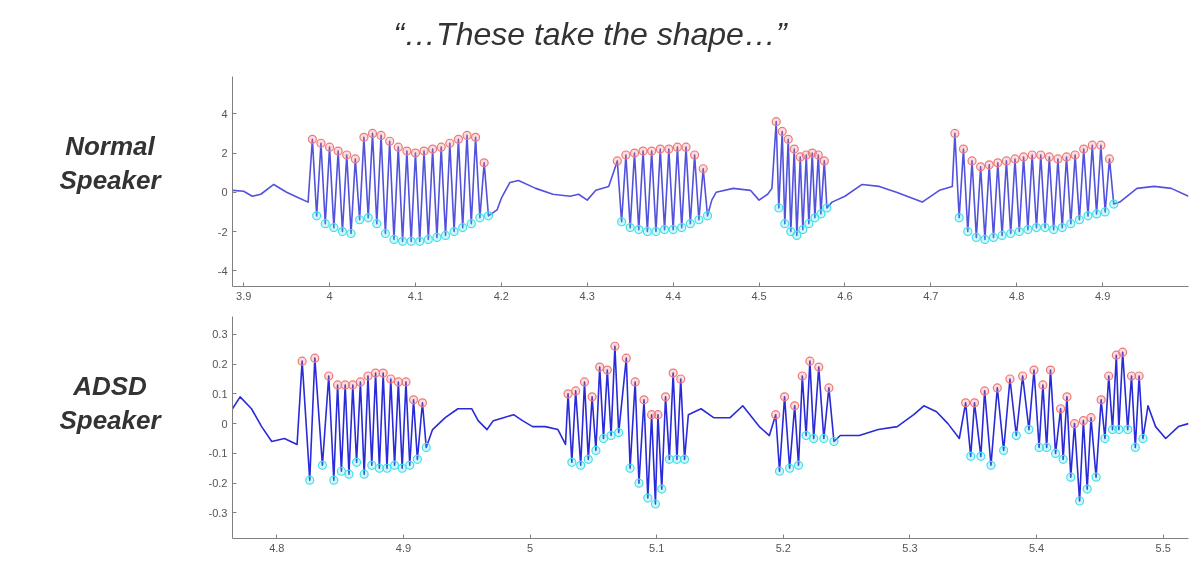 This screenshot has height=569, width=1194. What do you see at coordinates (931, 295) in the screenshot?
I see `x-tick-label: 4.7` at bounding box center [931, 295].